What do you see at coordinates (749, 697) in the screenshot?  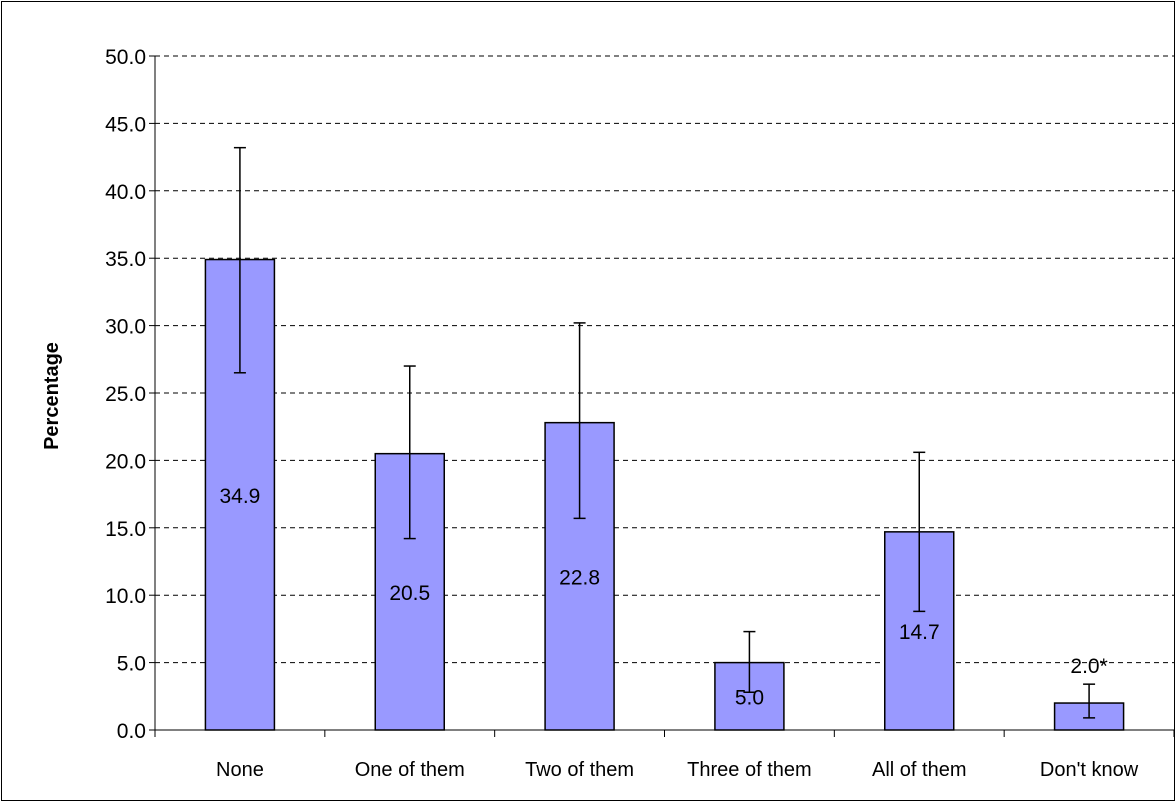 I see `data-label: 5.0` at bounding box center [749, 697].